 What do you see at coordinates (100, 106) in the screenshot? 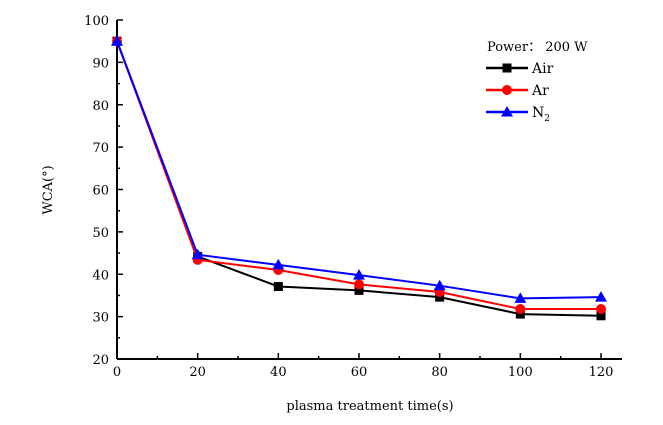
I see `y-tick-label: 80` at bounding box center [100, 106].